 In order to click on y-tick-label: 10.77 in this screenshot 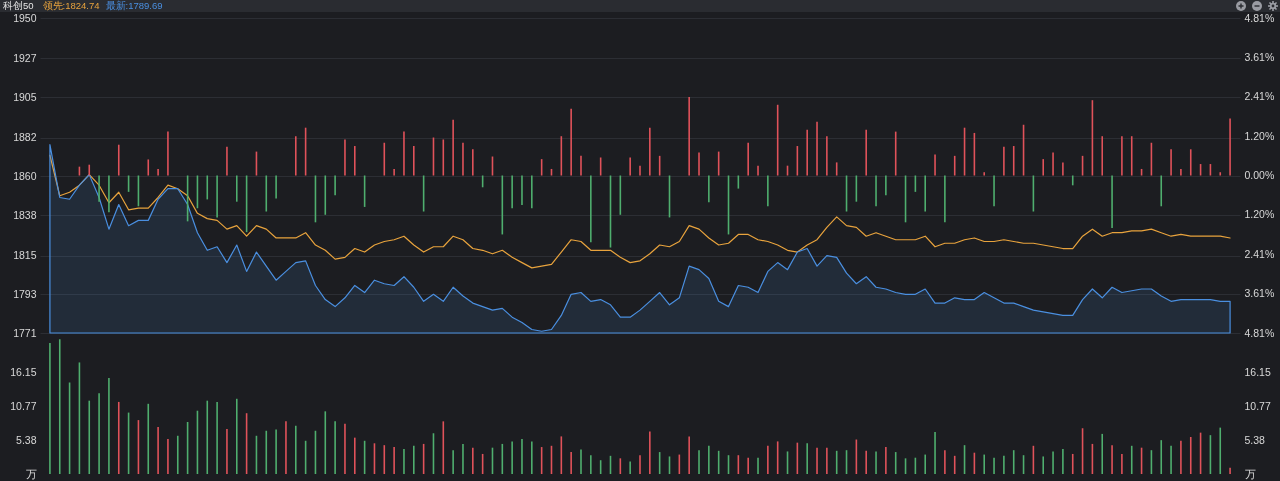, I will do `click(23, 406)`.